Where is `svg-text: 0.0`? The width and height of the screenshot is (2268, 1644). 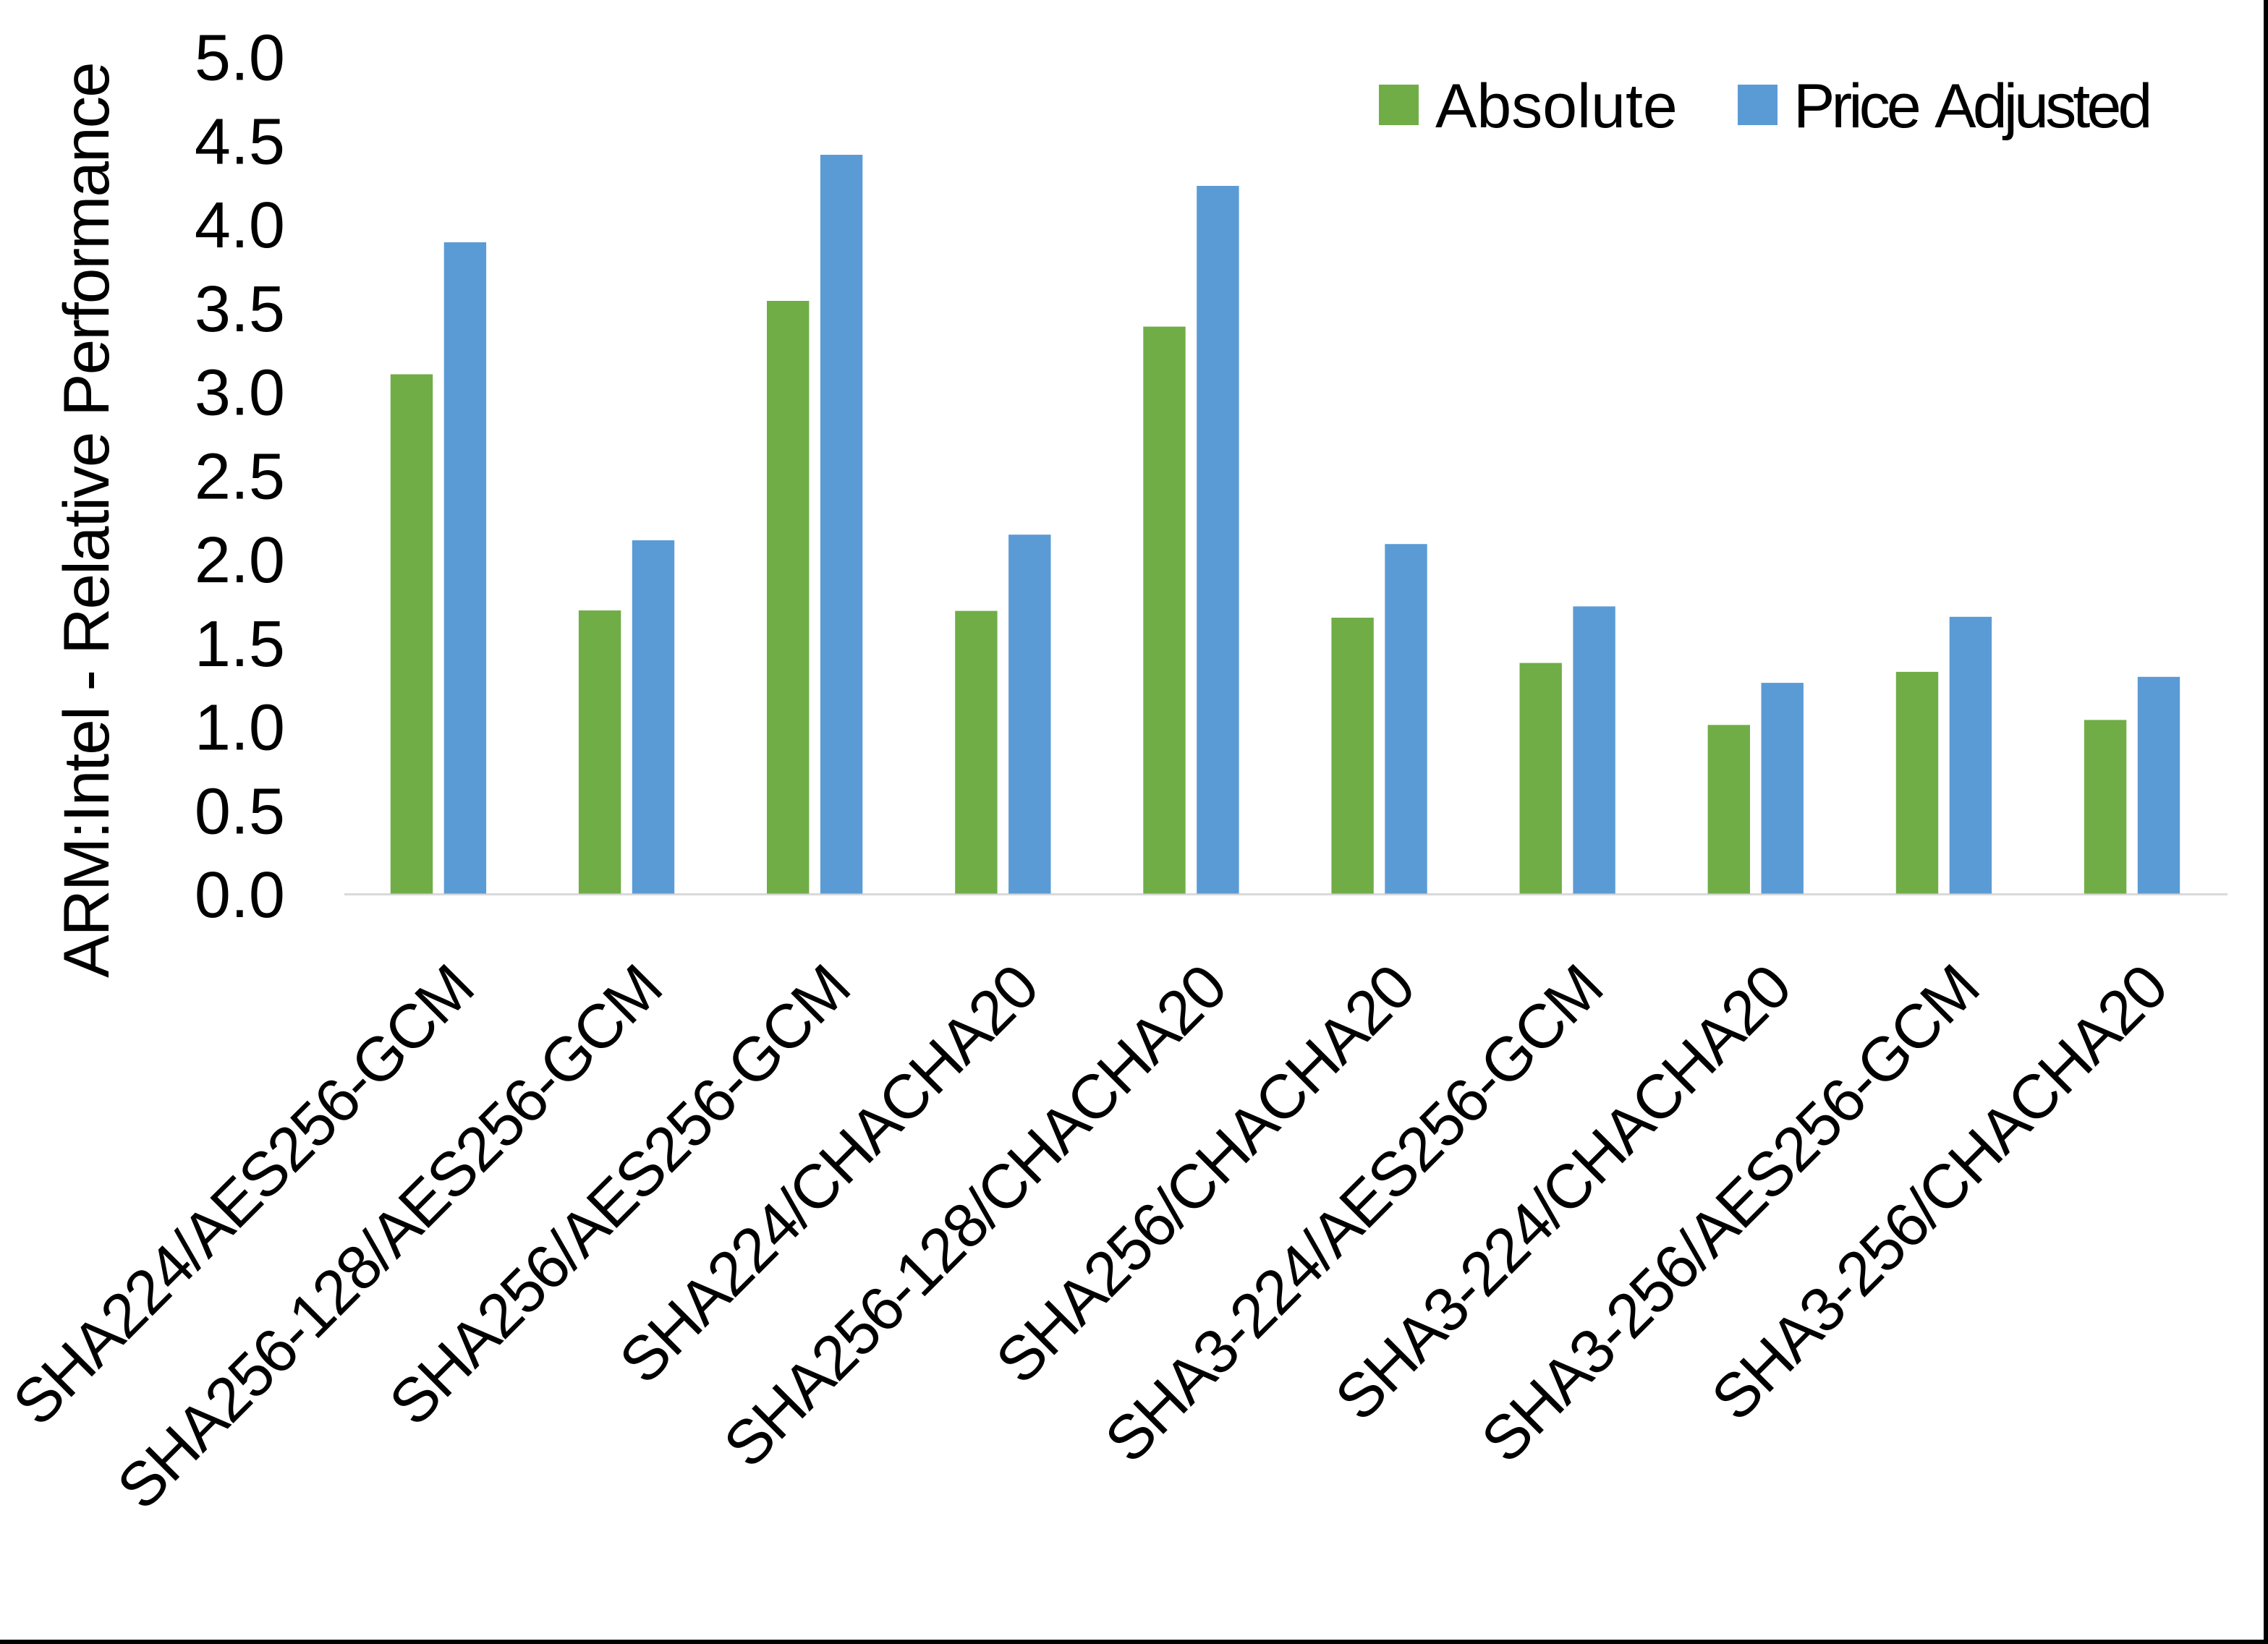
svg-text: 0.0 is located at coordinates (240, 895).